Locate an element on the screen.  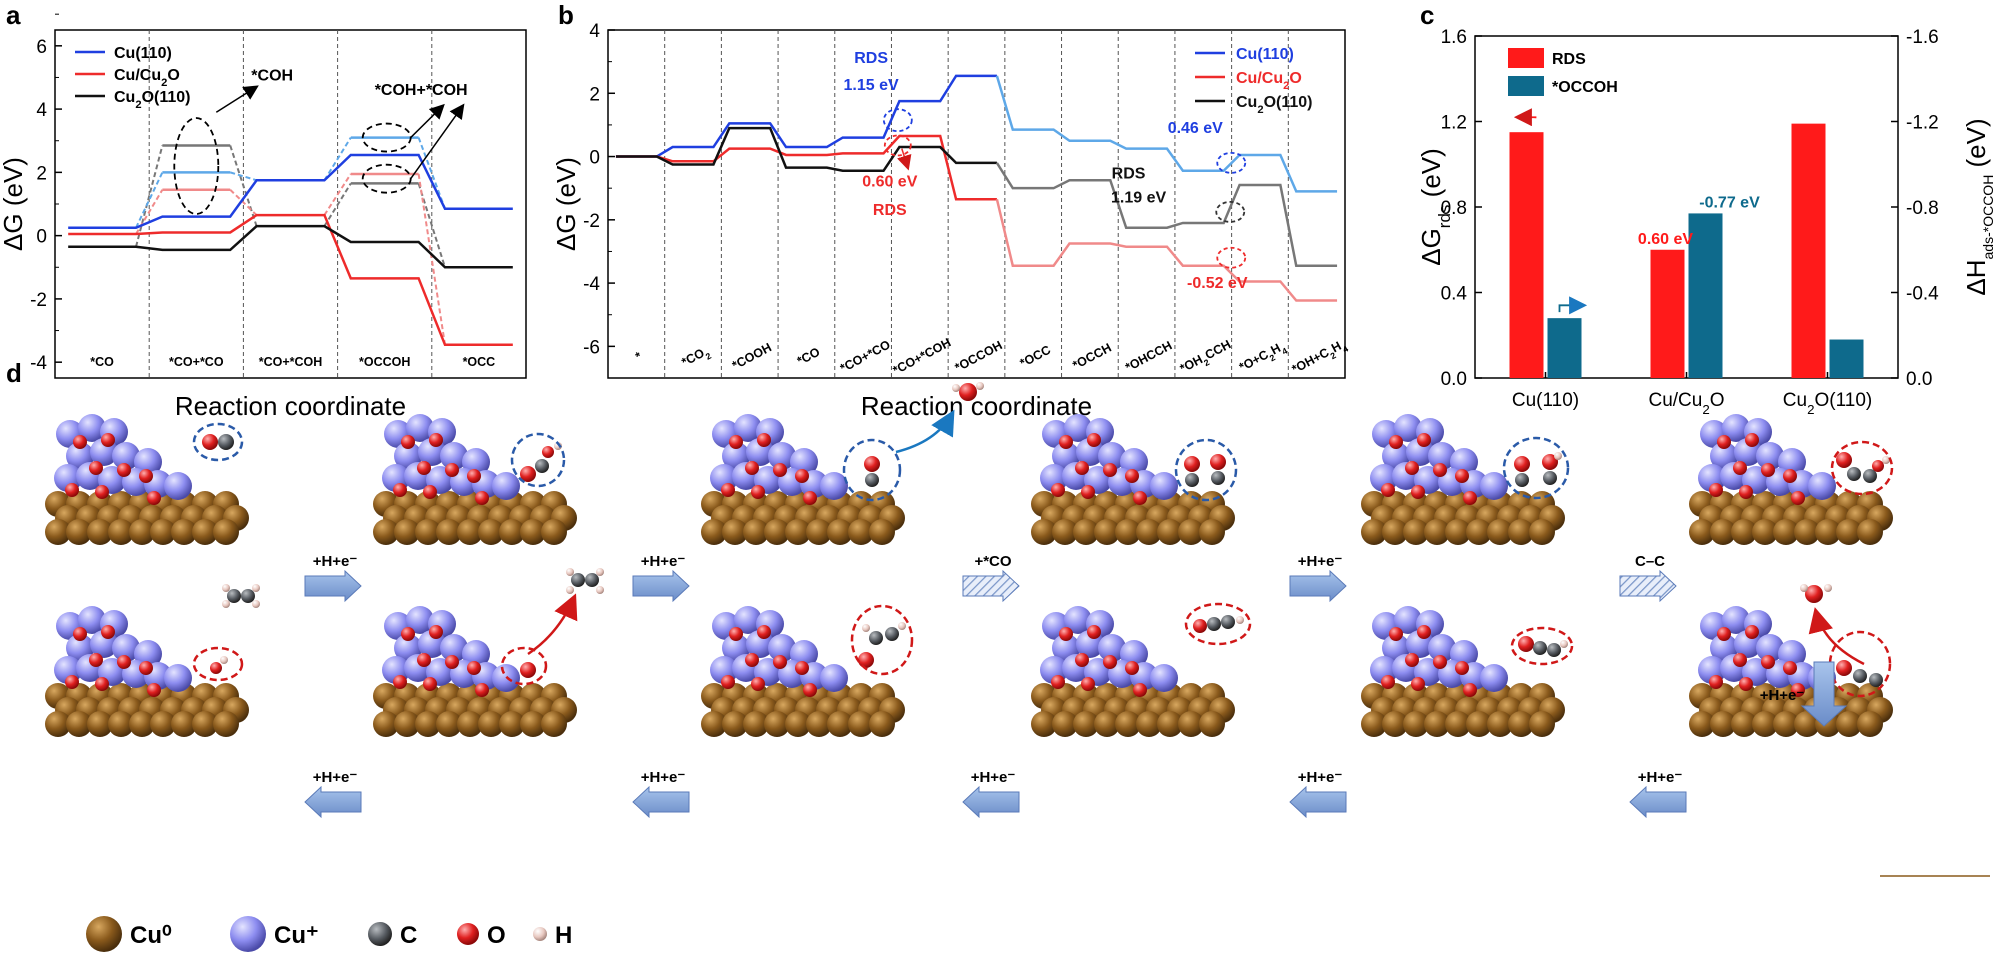
chart-c-category-label: Cu2O(110) is located at coordinates (1827, 403).